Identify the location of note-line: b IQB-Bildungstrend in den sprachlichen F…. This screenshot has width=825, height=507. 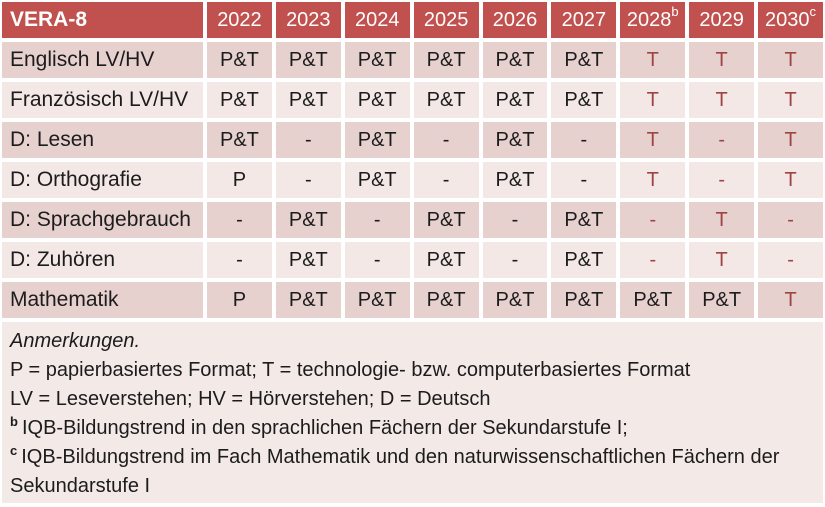
(411, 428).